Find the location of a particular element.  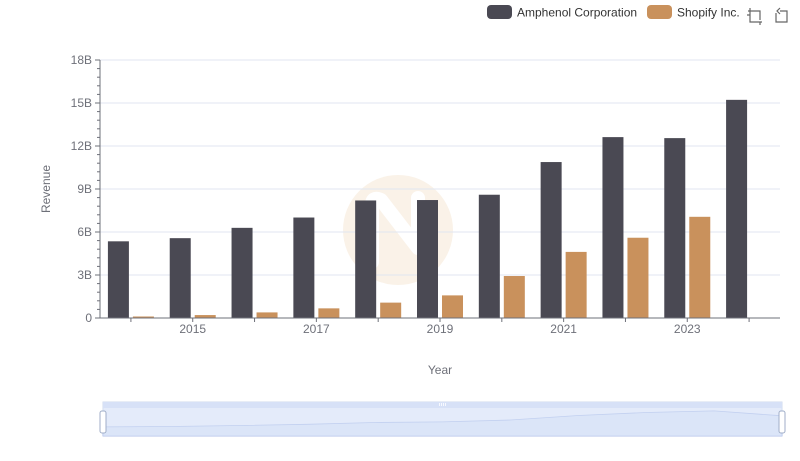

bar-shopify-inc-2020 is located at coordinates (514, 297).